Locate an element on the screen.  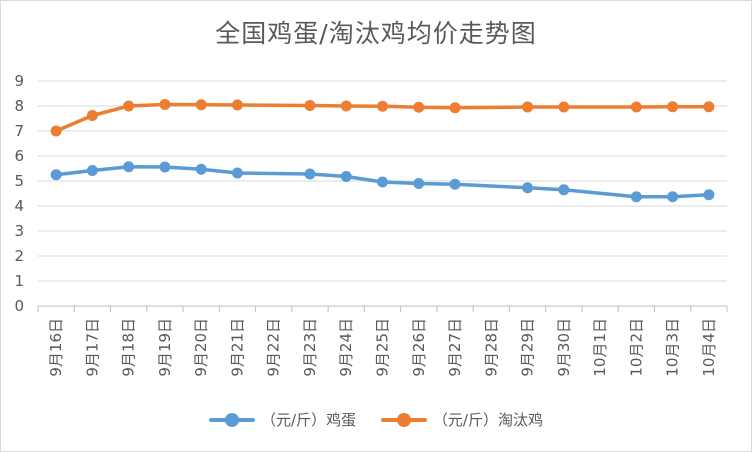
y-tick-label: 1 is located at coordinates (19, 281).